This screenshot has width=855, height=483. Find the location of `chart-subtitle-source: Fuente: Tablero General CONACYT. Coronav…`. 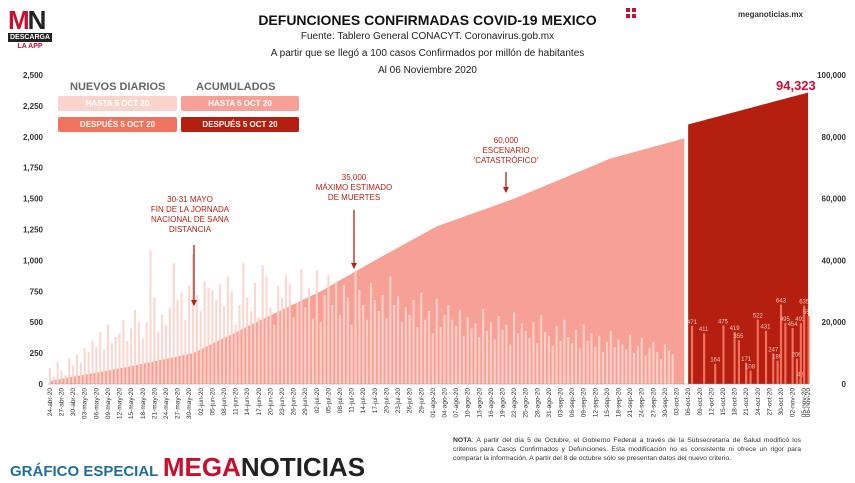

chart-subtitle-source: Fuente: Tablero General CONACYT. Coronav… is located at coordinates (427, 36).